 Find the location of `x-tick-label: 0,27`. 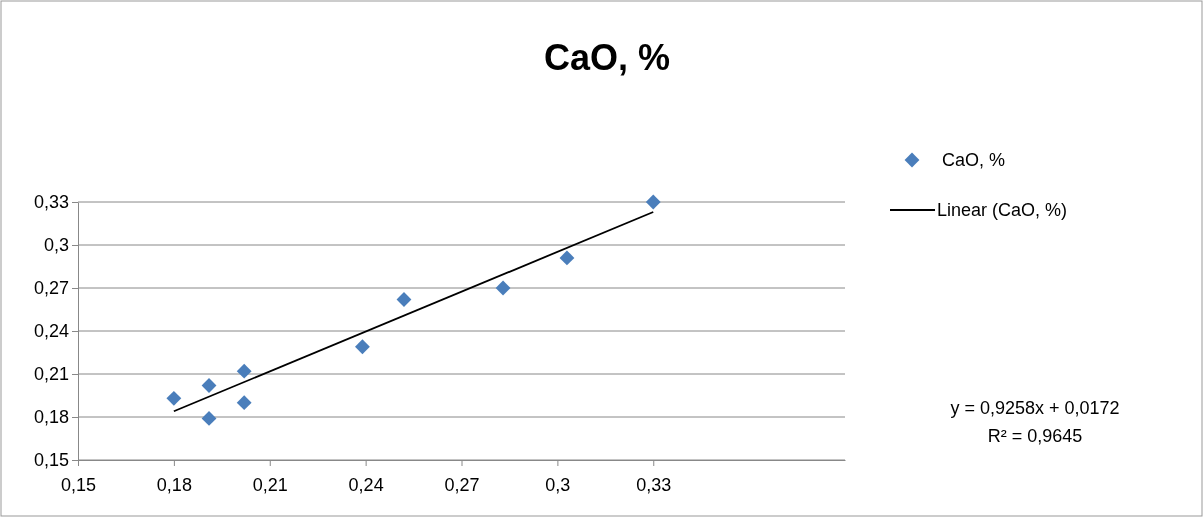

x-tick-label: 0,27 is located at coordinates (462, 484).